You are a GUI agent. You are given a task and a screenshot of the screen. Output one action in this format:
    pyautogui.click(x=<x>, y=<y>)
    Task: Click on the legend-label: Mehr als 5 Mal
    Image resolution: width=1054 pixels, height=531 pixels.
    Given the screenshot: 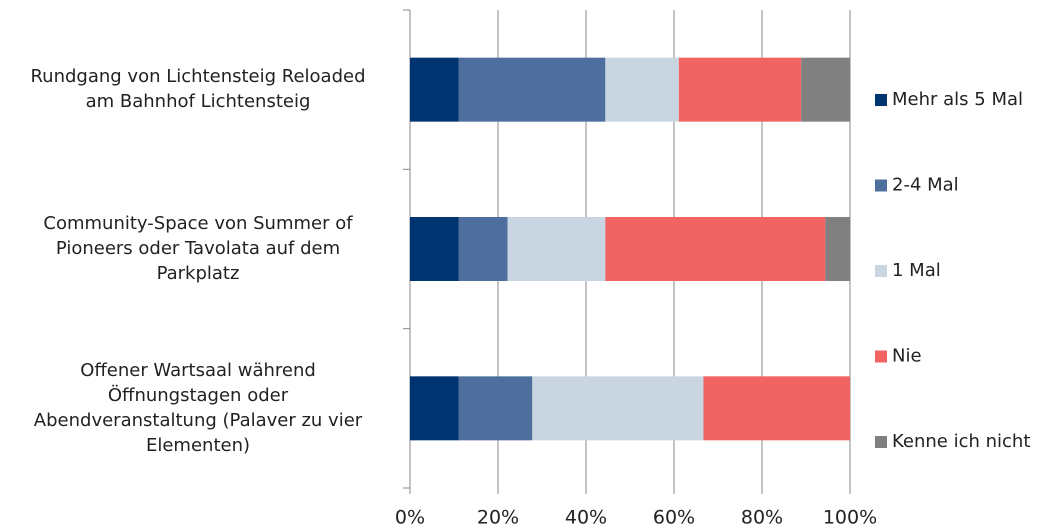 What is the action you would take?
    pyautogui.click(x=957, y=99)
    